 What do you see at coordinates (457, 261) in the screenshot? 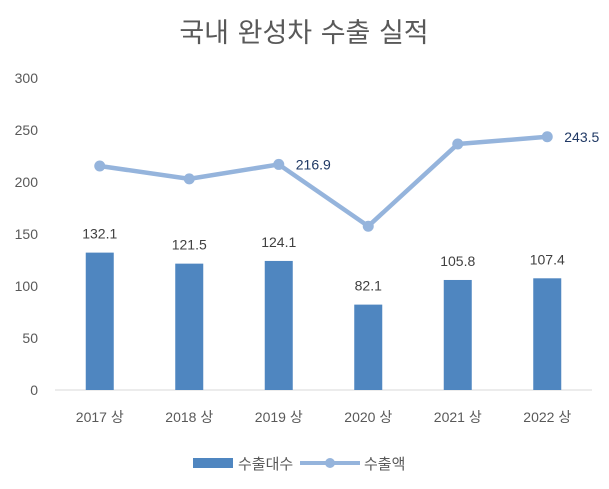
I see `bar-data-label: 105.8` at bounding box center [457, 261].